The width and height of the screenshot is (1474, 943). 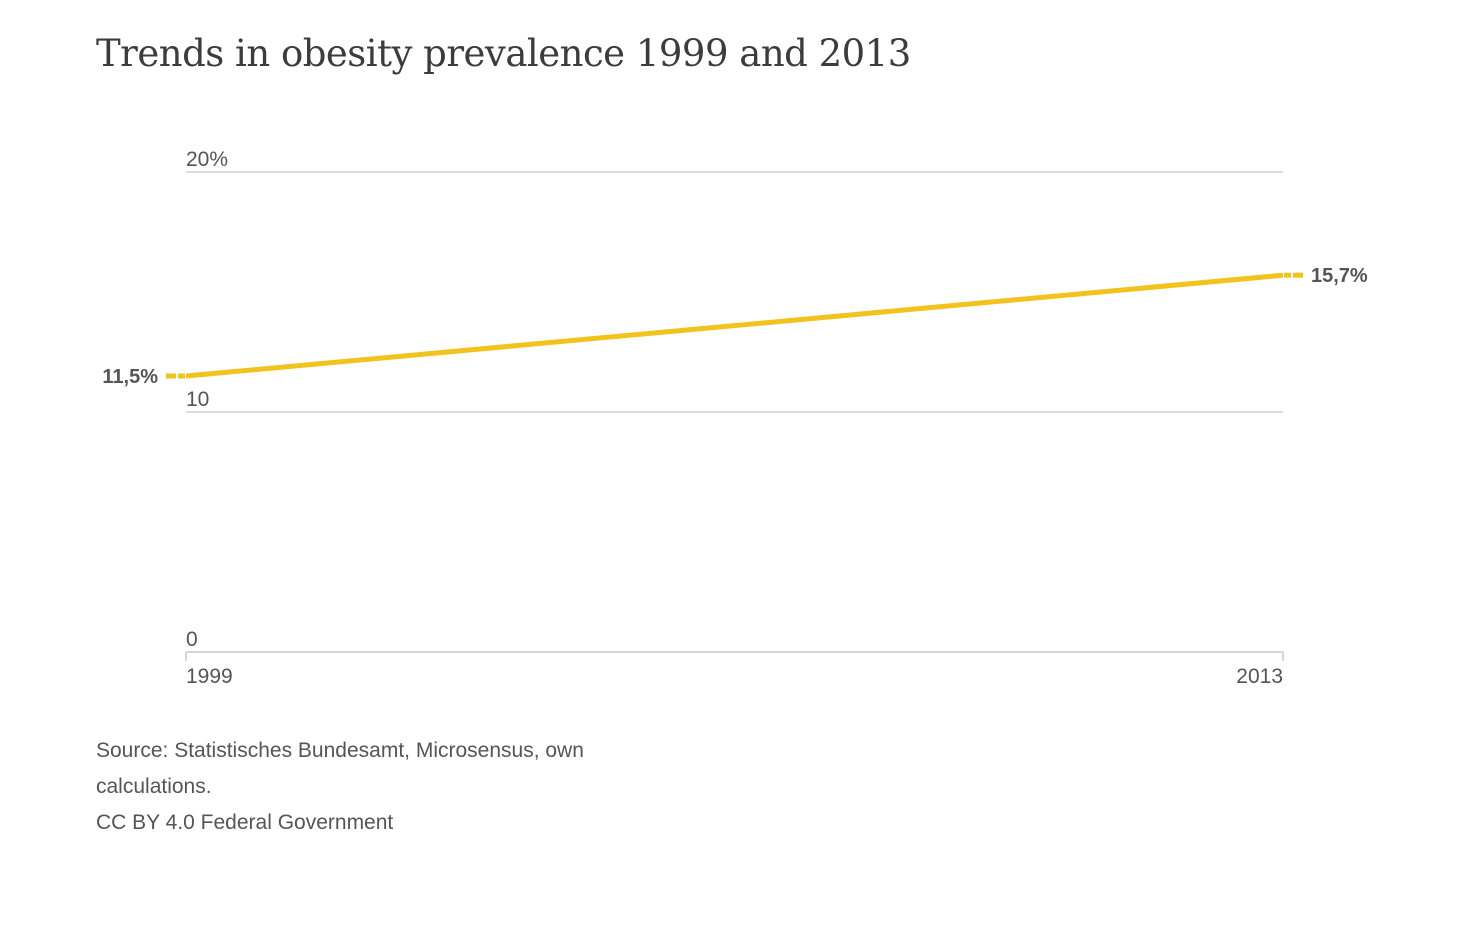 What do you see at coordinates (130, 377) in the screenshot?
I see `data-label: 11,5%` at bounding box center [130, 377].